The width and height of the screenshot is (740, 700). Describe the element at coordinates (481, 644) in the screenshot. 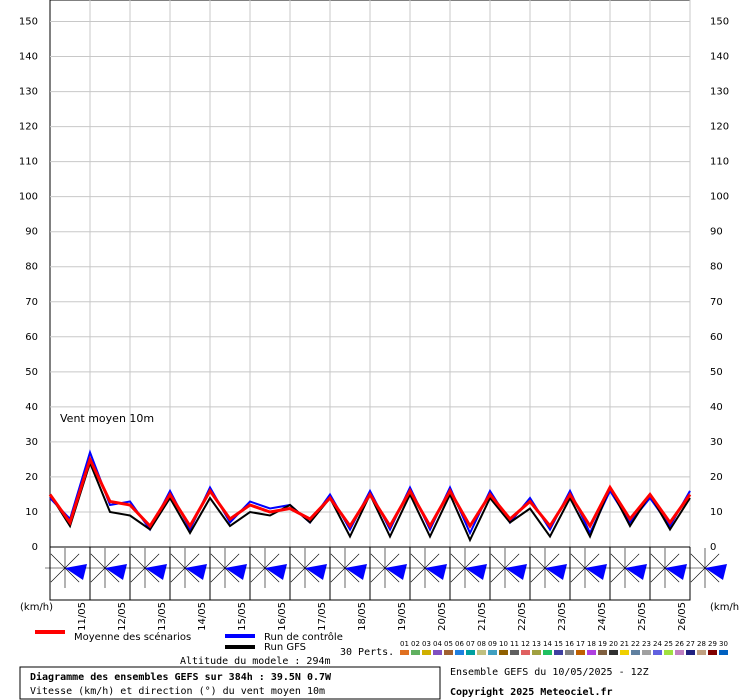

I see `perturbation-label: 08` at that location.